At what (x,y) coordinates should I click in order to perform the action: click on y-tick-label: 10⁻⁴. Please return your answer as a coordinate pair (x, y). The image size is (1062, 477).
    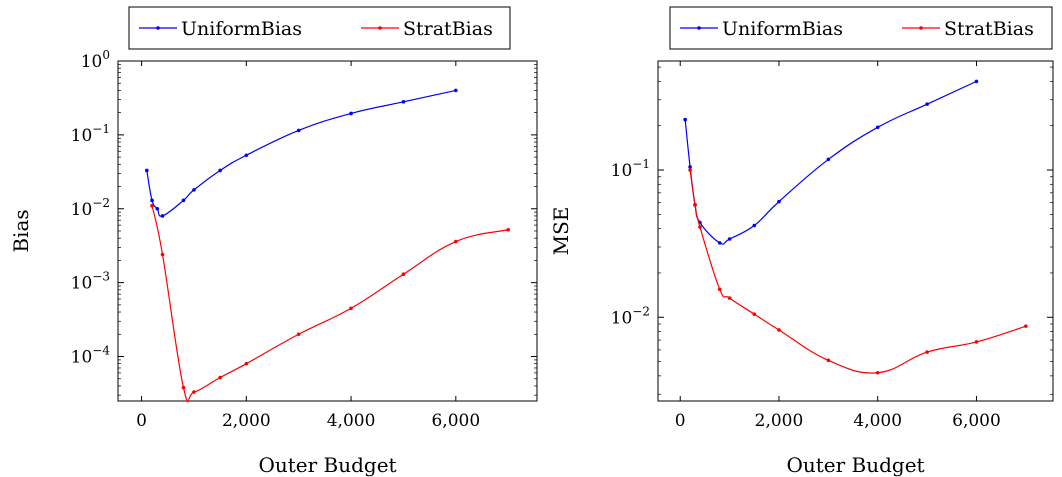
    Looking at the image, I should click on (91, 356).